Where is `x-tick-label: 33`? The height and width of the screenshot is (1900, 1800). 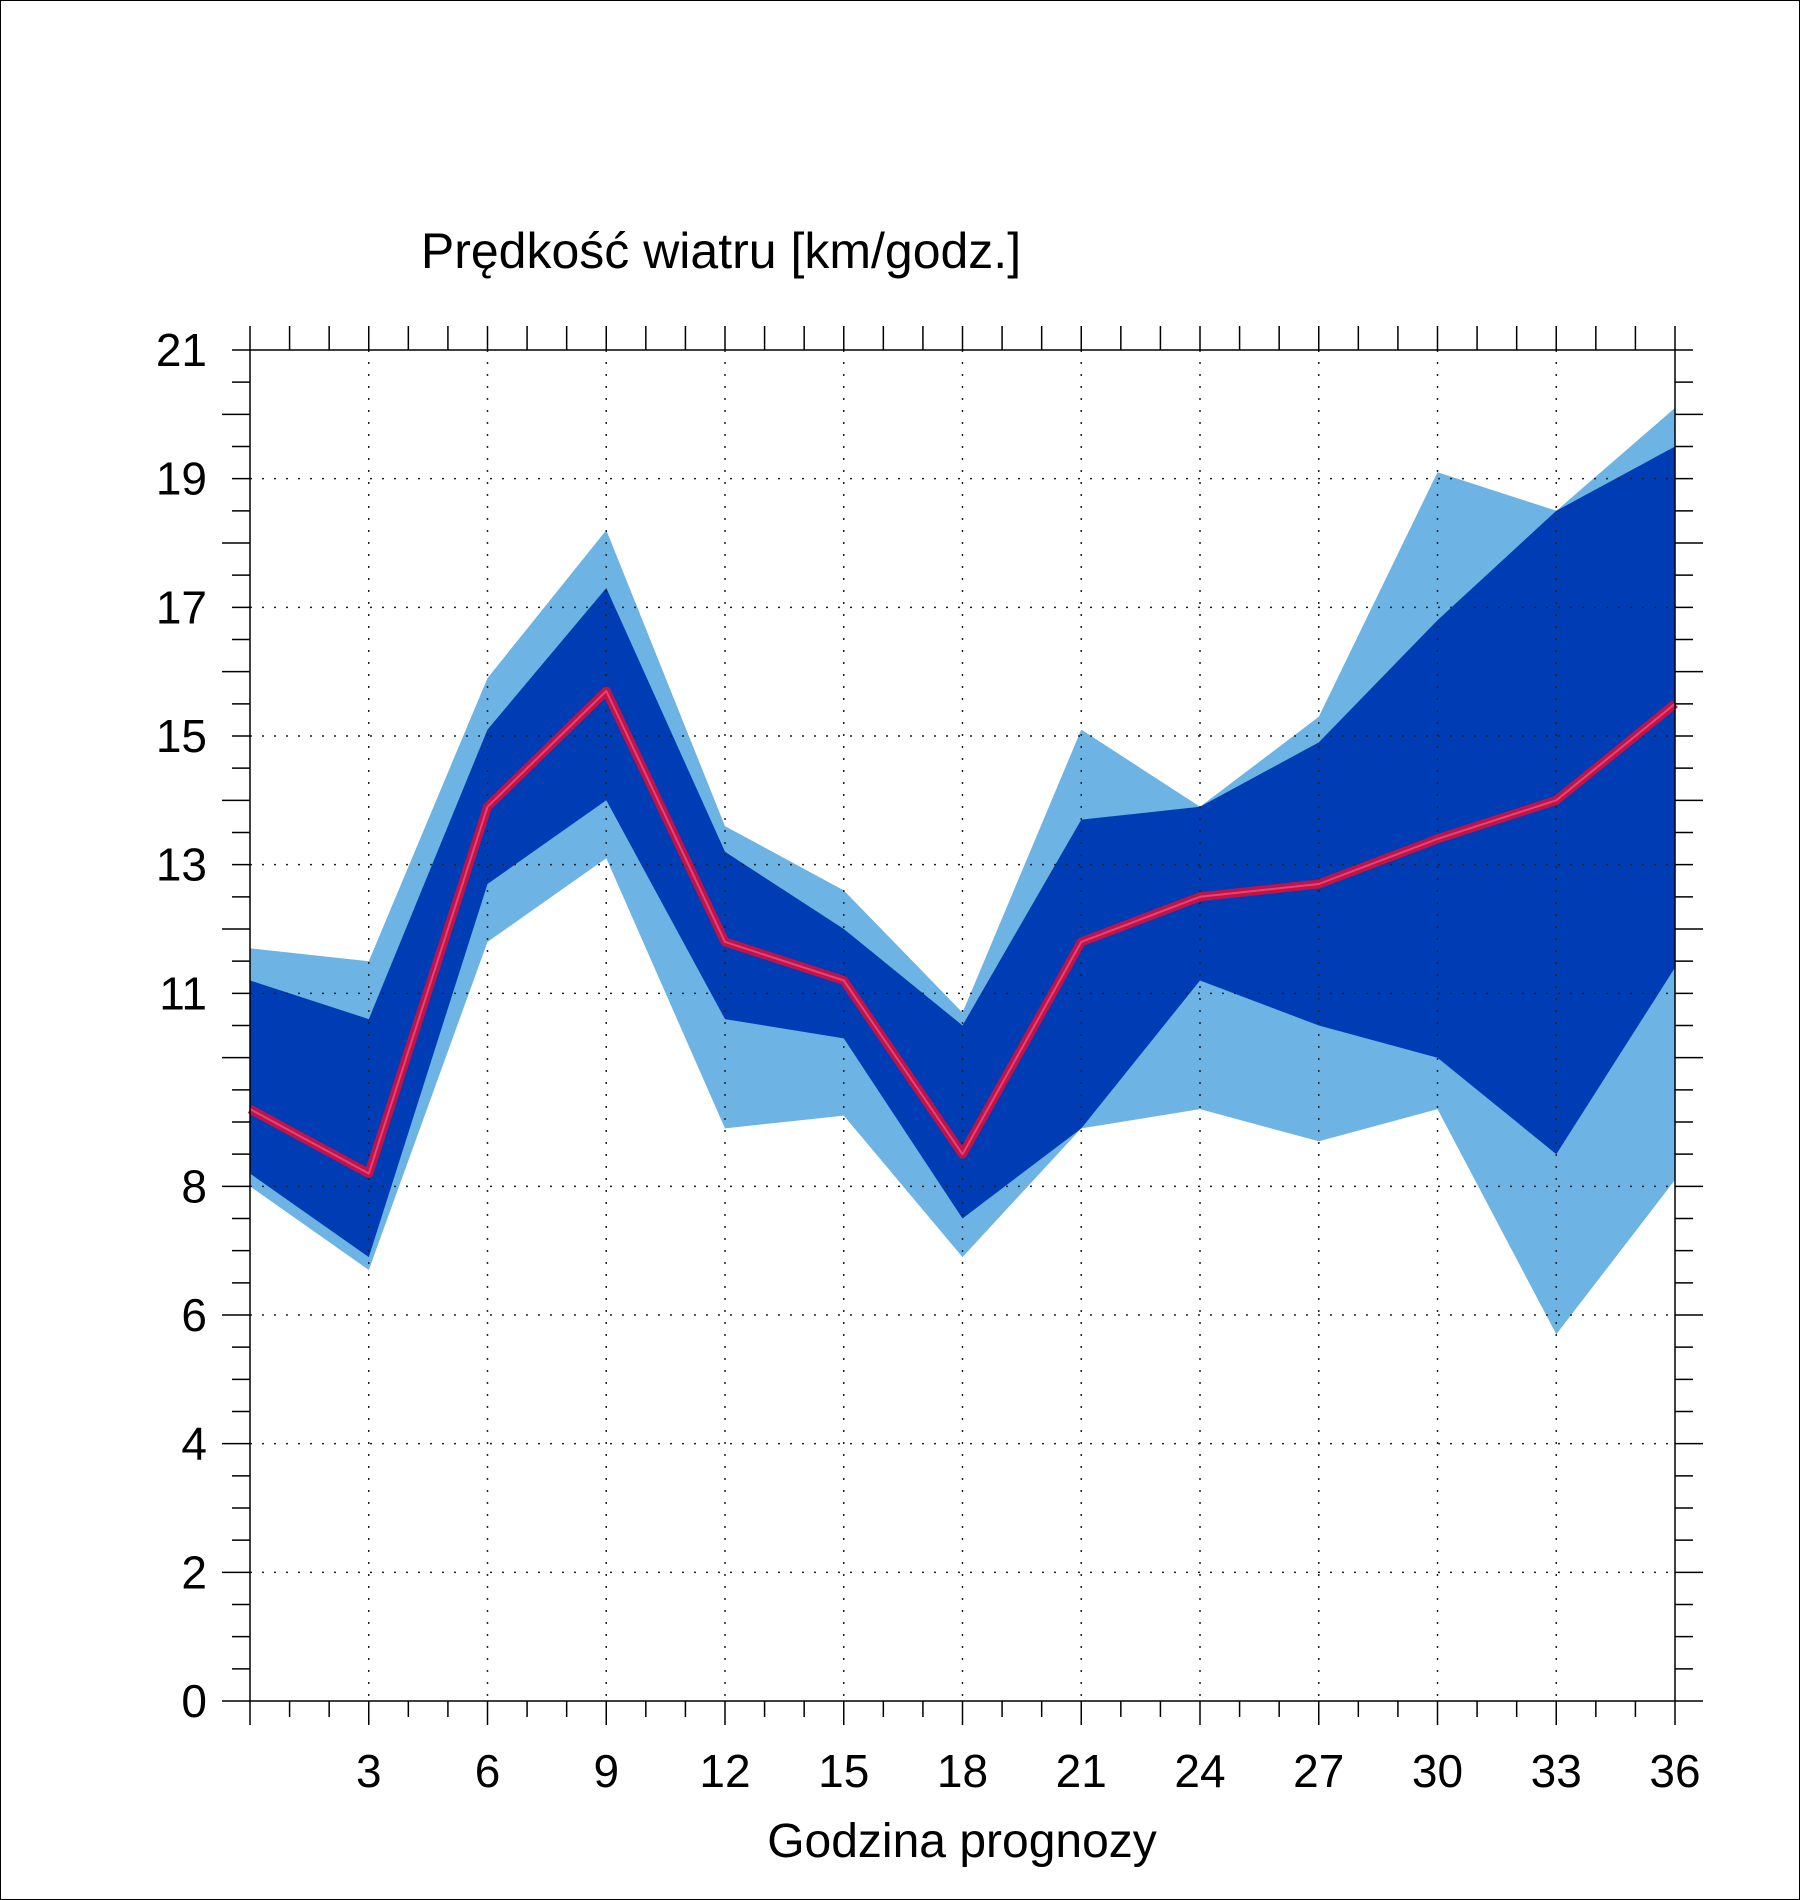 x-tick-label: 33 is located at coordinates (1556, 1771).